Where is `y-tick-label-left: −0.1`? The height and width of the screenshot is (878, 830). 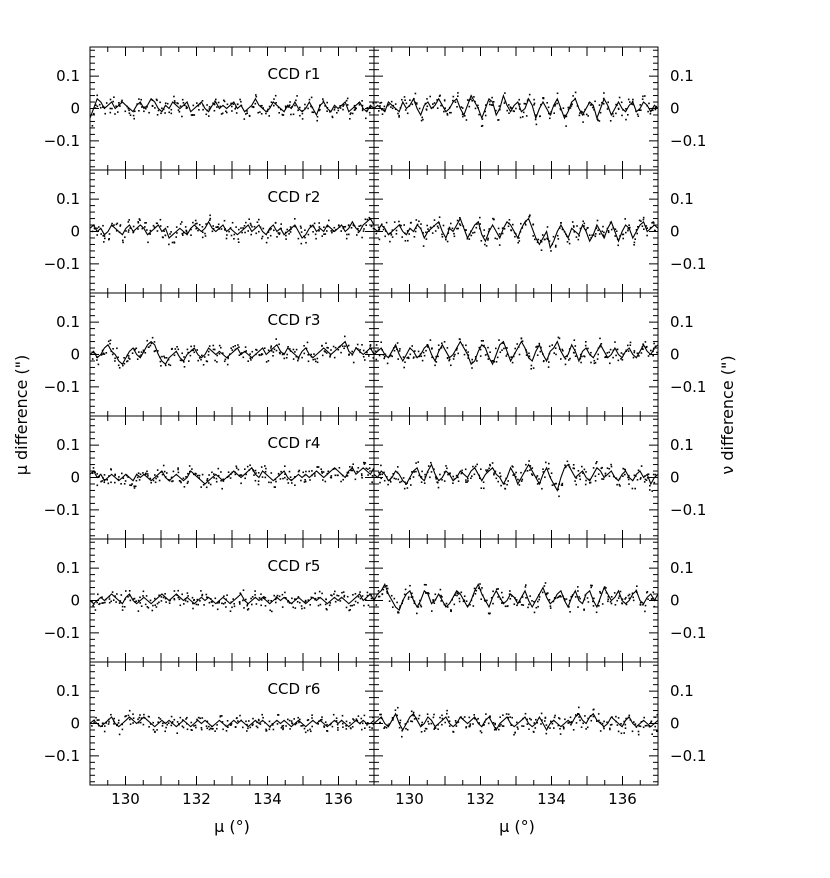 y-tick-label-left: −0.1 is located at coordinates (62, 756).